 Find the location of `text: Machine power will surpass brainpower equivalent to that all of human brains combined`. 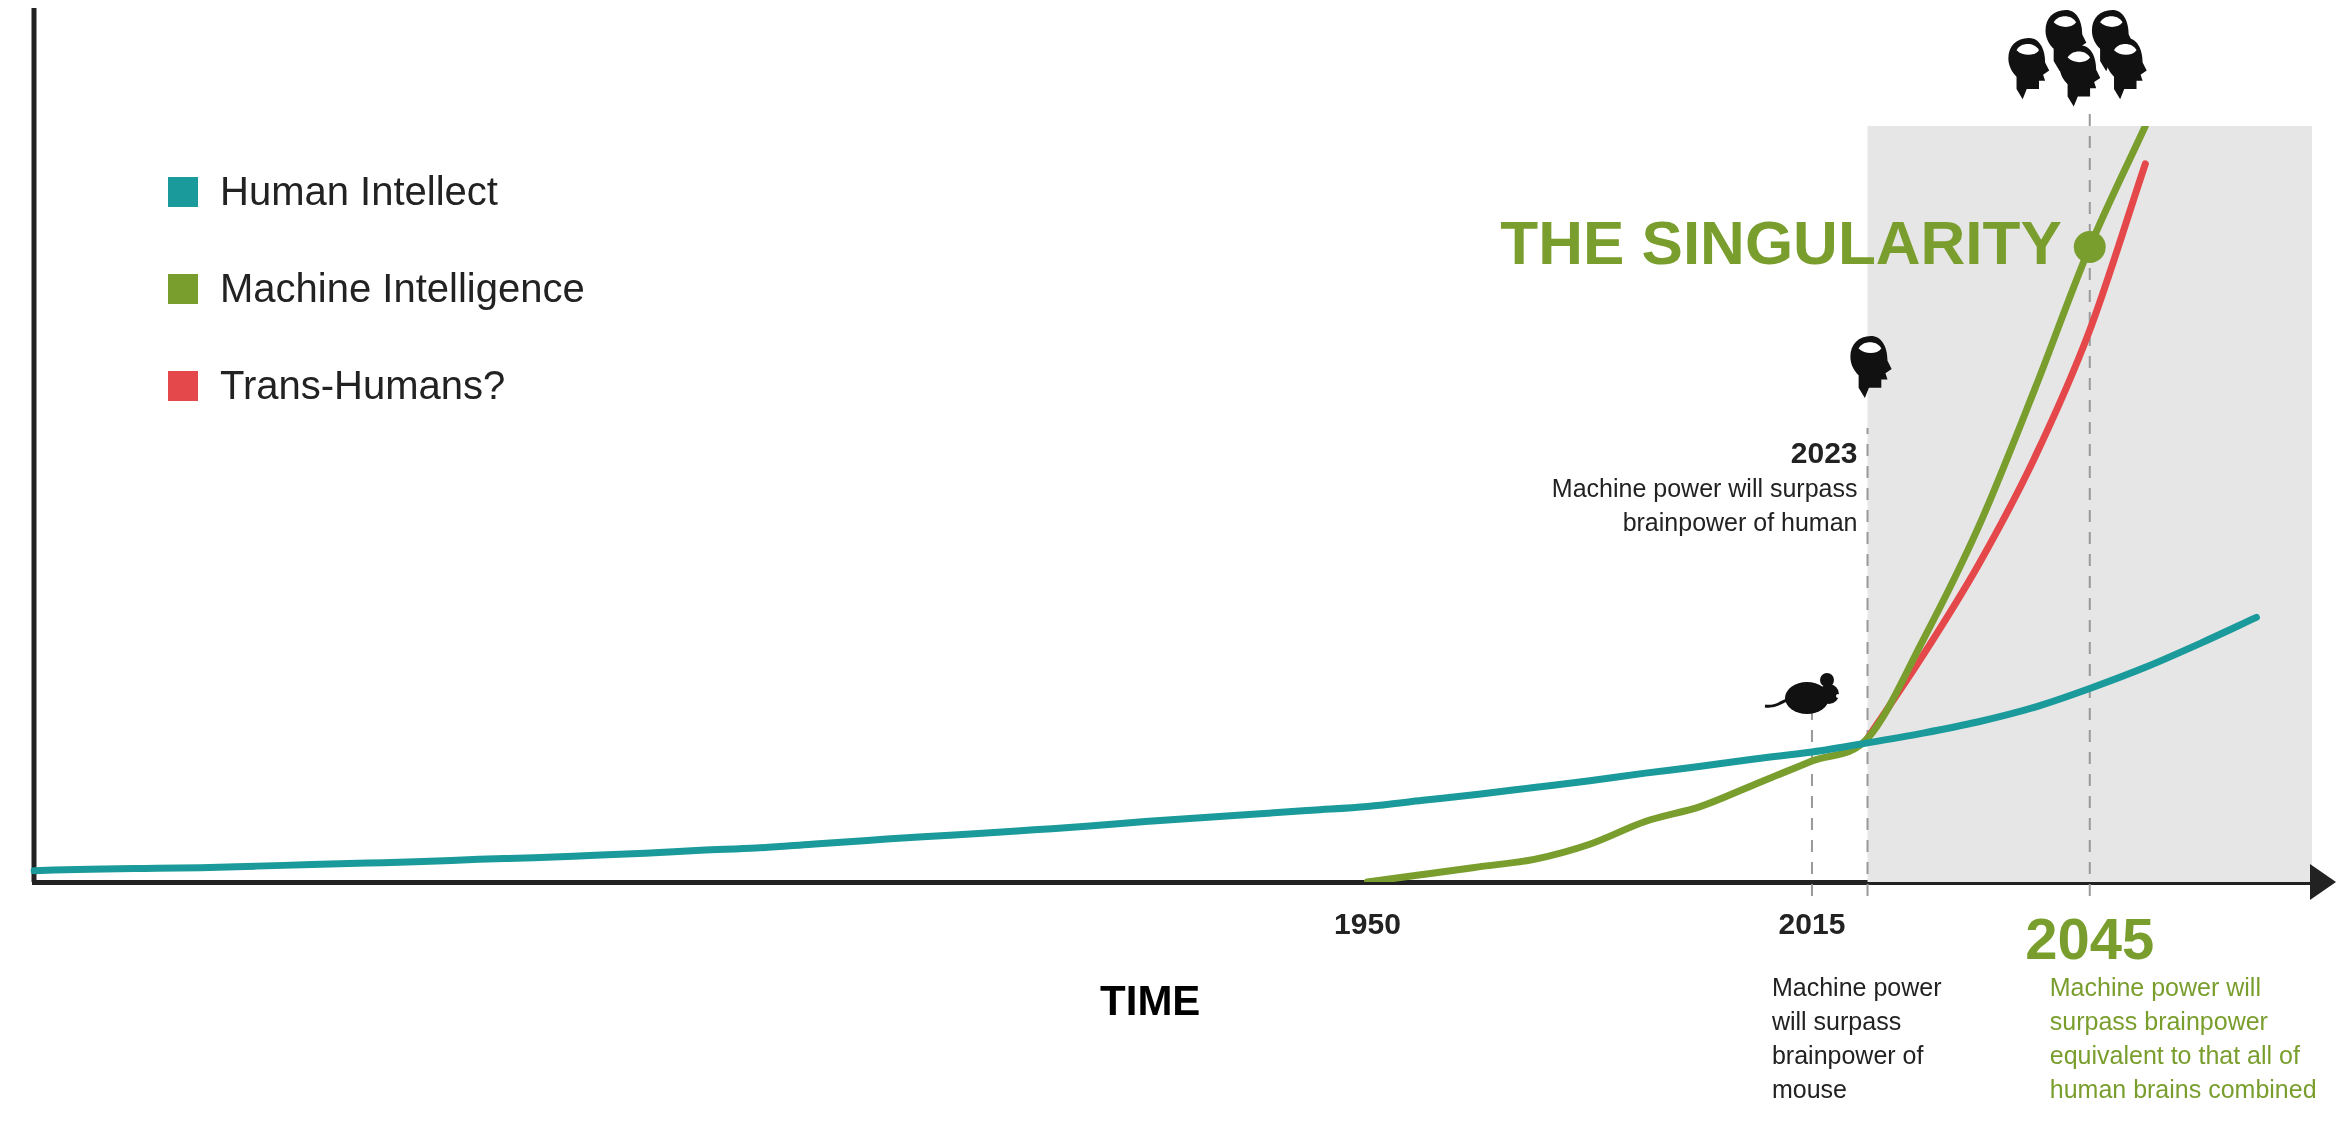

text: Machine power will surpass brainpower equivalent to that all of human brains combined is located at coordinates (2183, 1038).